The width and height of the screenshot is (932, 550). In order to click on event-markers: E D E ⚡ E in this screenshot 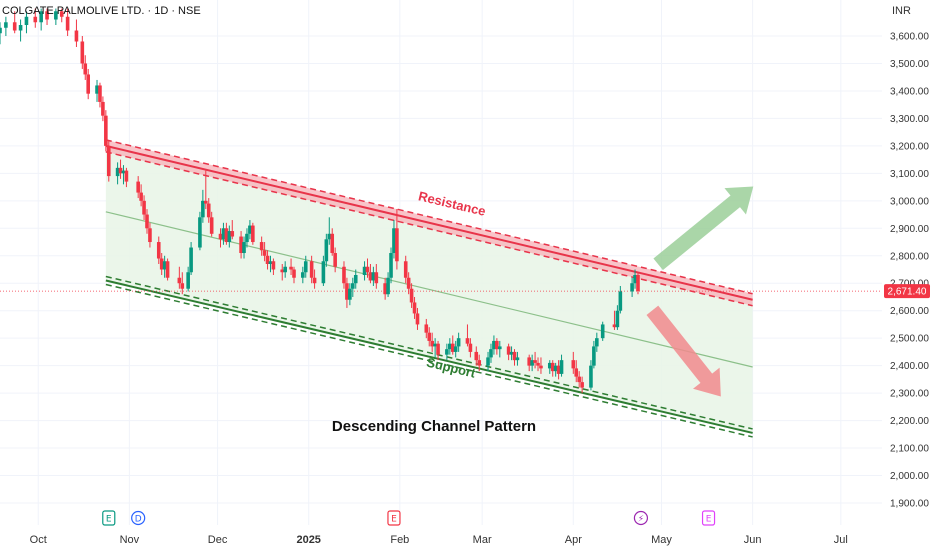, I will do `click(409, 518)`.